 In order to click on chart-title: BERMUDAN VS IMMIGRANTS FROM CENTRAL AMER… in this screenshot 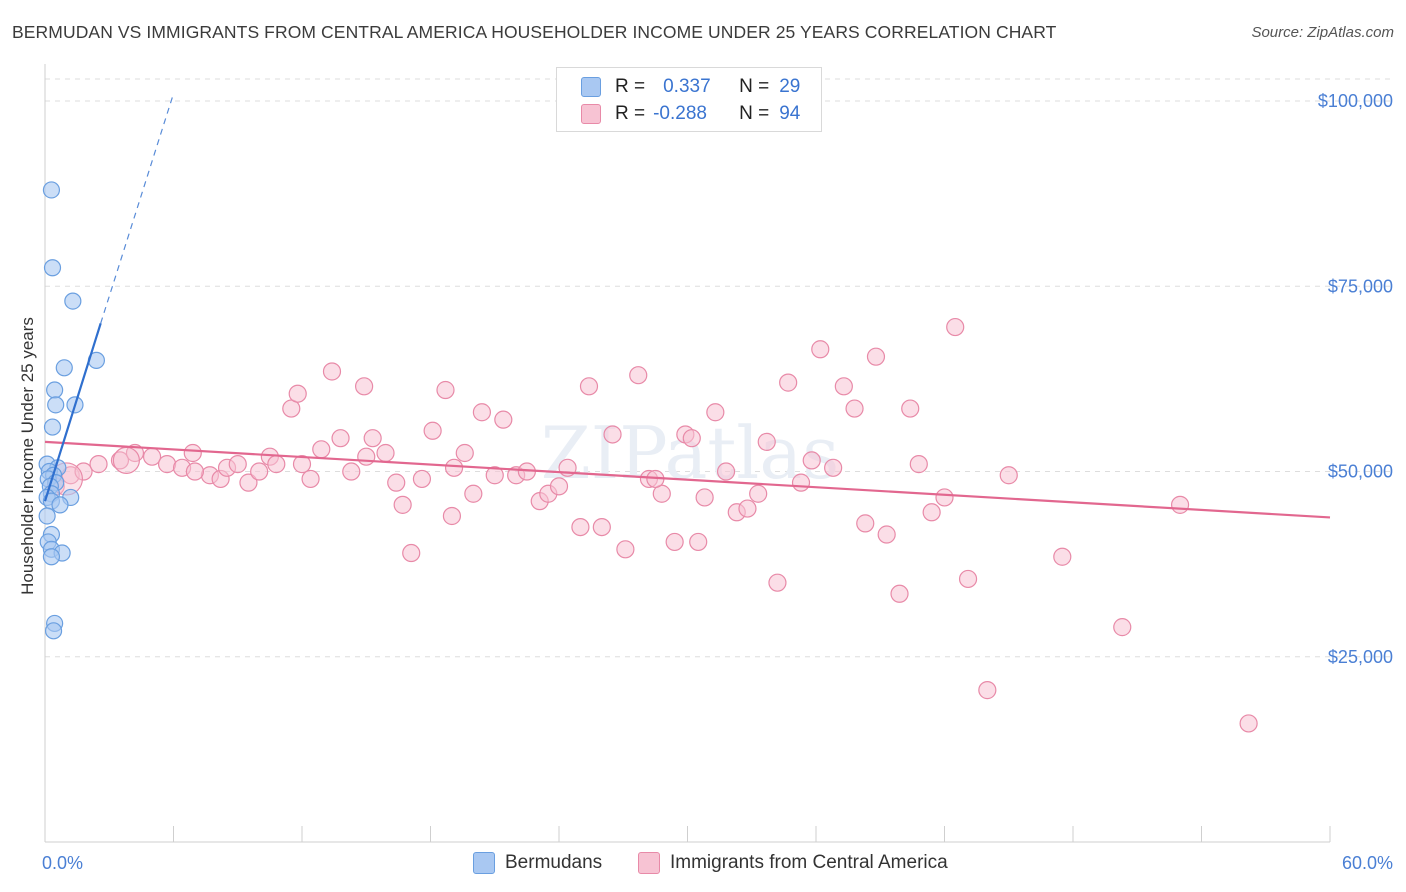, I will do `click(534, 32)`.